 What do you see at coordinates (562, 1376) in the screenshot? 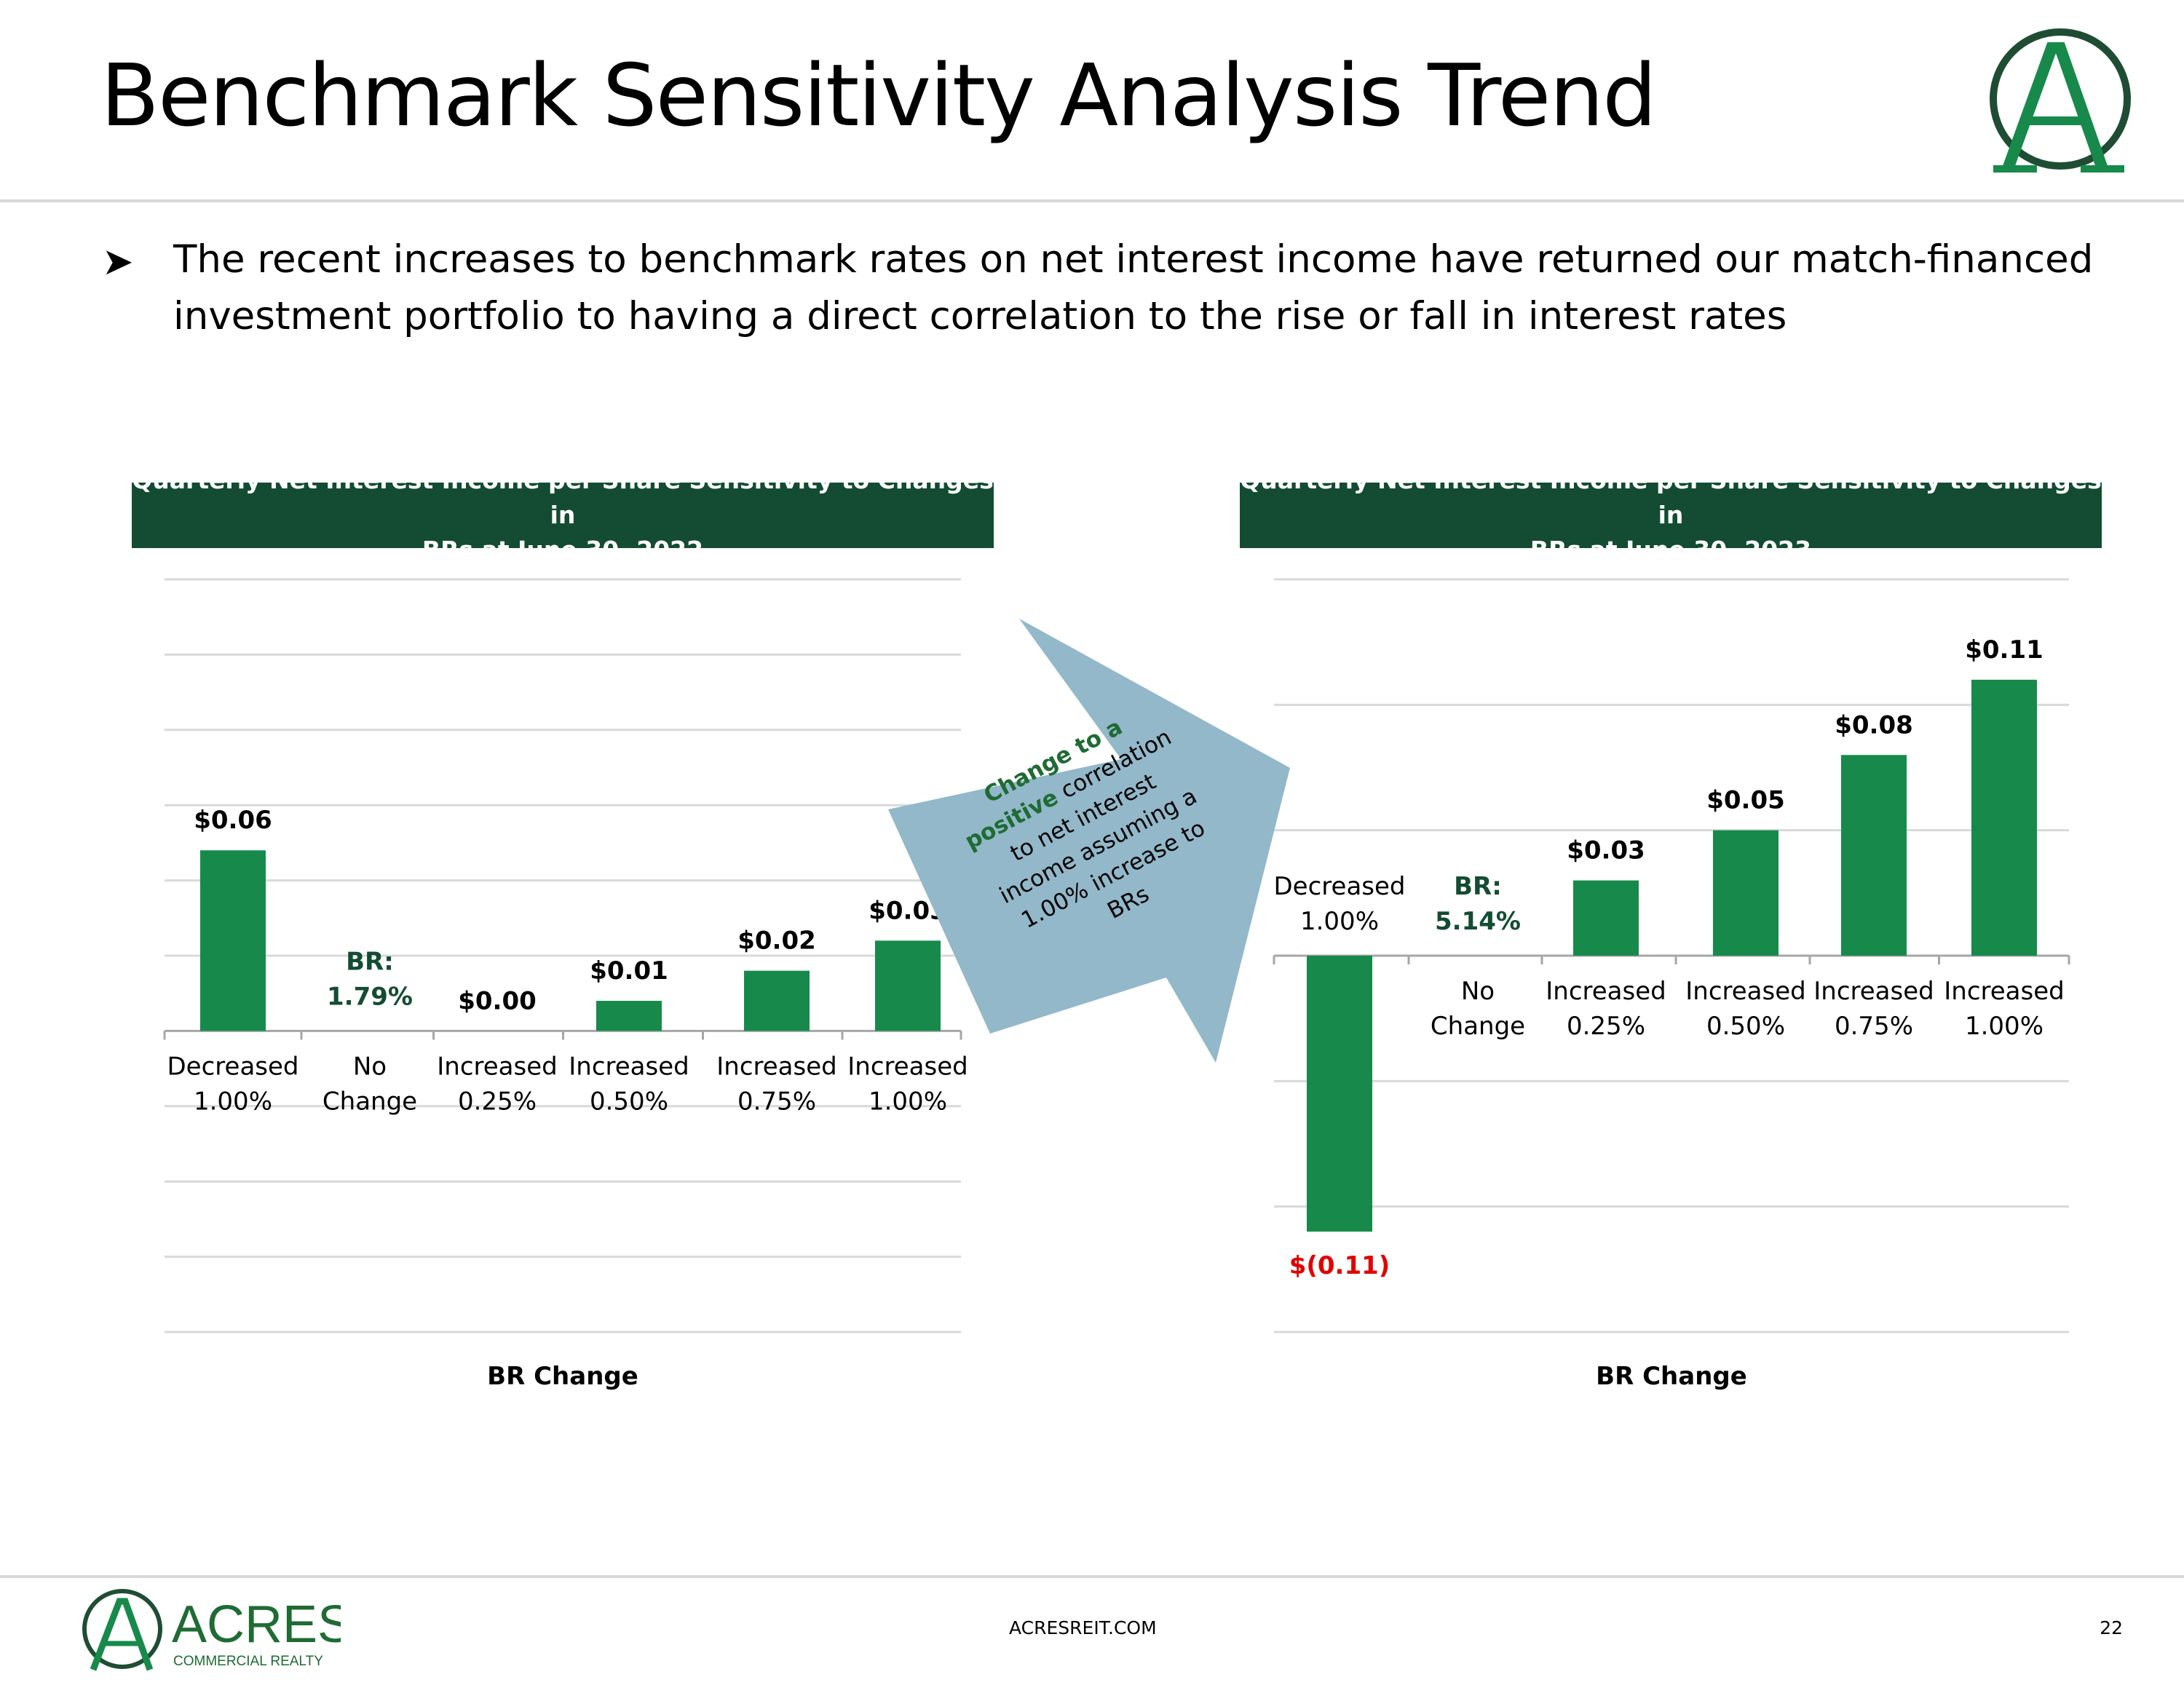
I see `chart-2022-xlabel: BR Change` at bounding box center [562, 1376].